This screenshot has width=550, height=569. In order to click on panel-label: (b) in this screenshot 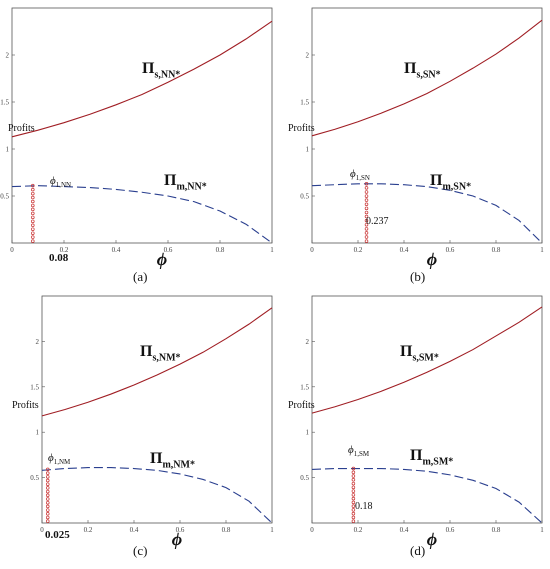, I will do `click(417, 276)`.